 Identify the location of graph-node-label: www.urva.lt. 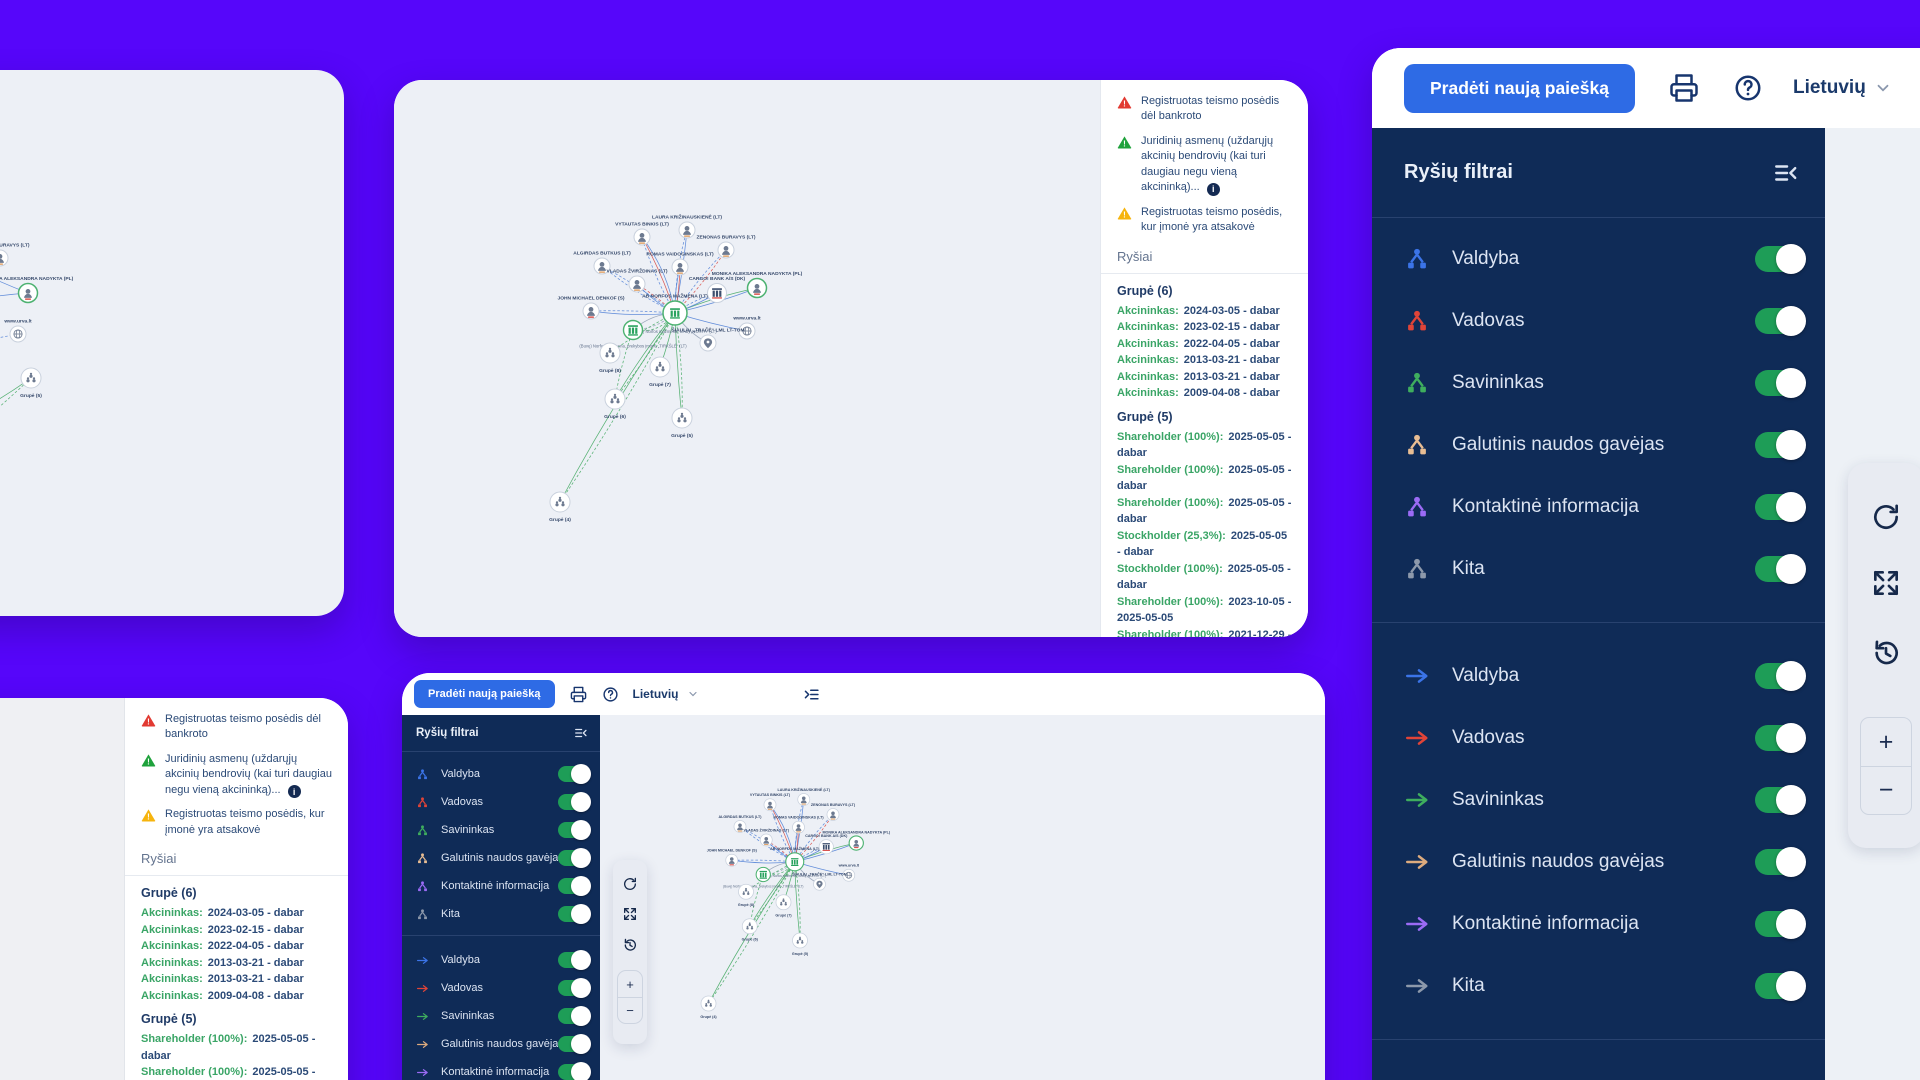
(746, 319).